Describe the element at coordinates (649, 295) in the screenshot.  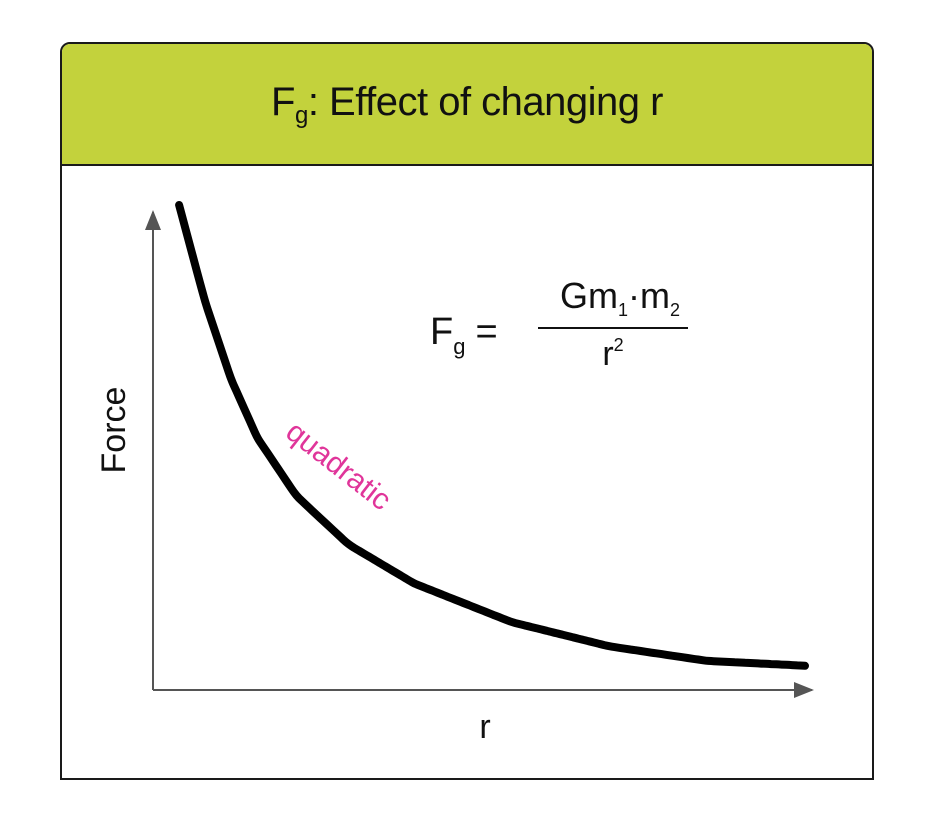
I see `formula-num-dot: ·m` at that location.